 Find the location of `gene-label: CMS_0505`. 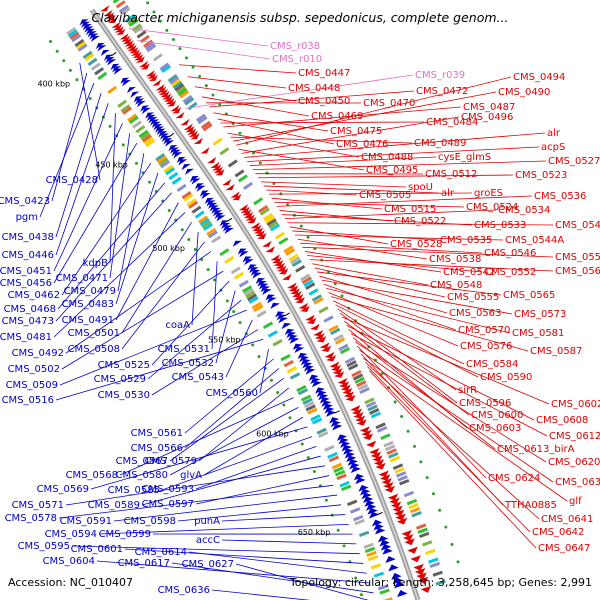

gene-label: CMS_0505 is located at coordinates (385, 195).